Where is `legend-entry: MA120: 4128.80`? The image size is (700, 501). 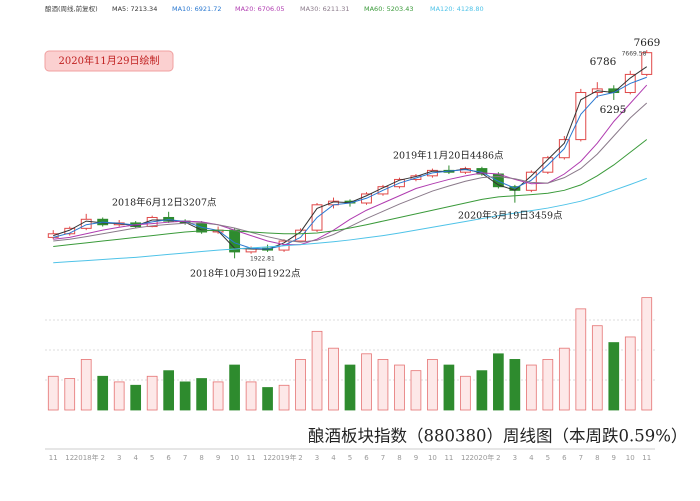 legend-entry: MA120: 4128.80 is located at coordinates (457, 9).